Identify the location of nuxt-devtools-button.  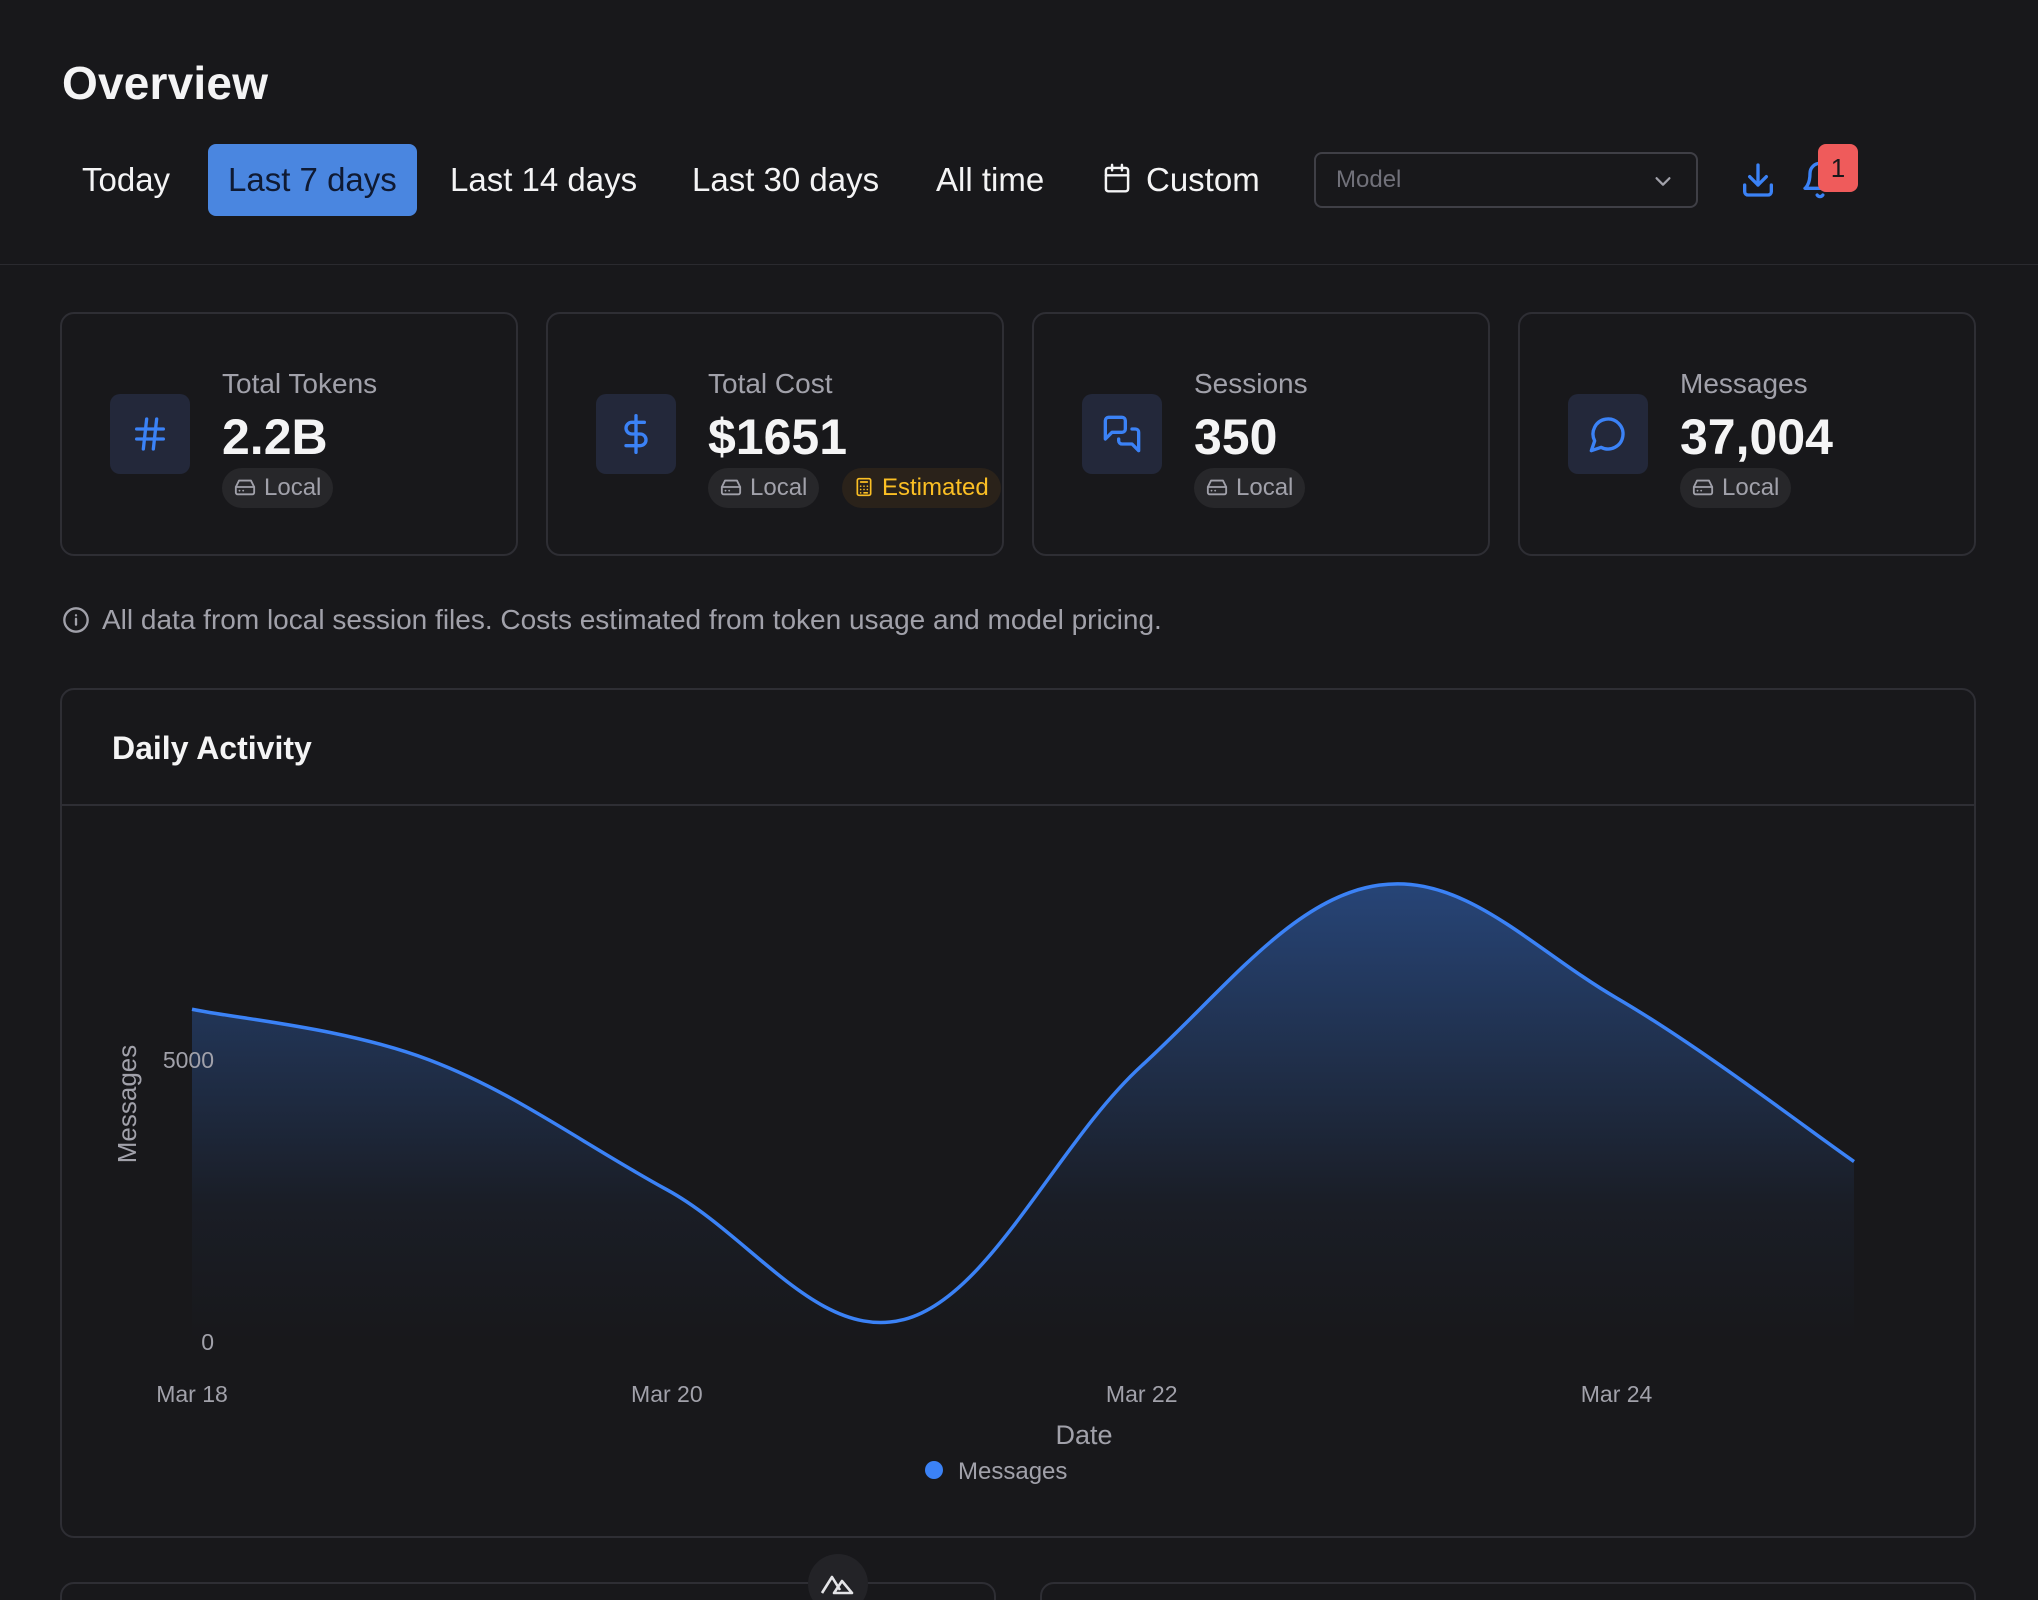
(838, 1577).